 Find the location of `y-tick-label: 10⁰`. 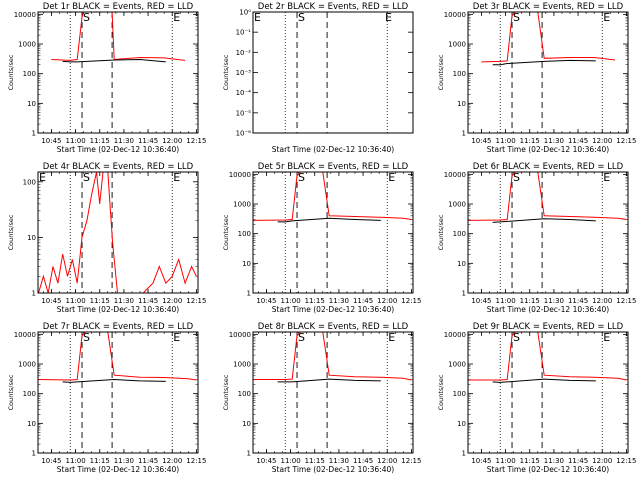

y-tick-label: 10⁰ is located at coordinates (245, 13).